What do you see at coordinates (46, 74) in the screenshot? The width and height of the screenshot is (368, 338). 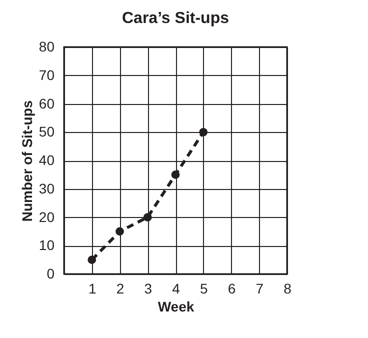 I see `y-tick-label: 70` at bounding box center [46, 74].